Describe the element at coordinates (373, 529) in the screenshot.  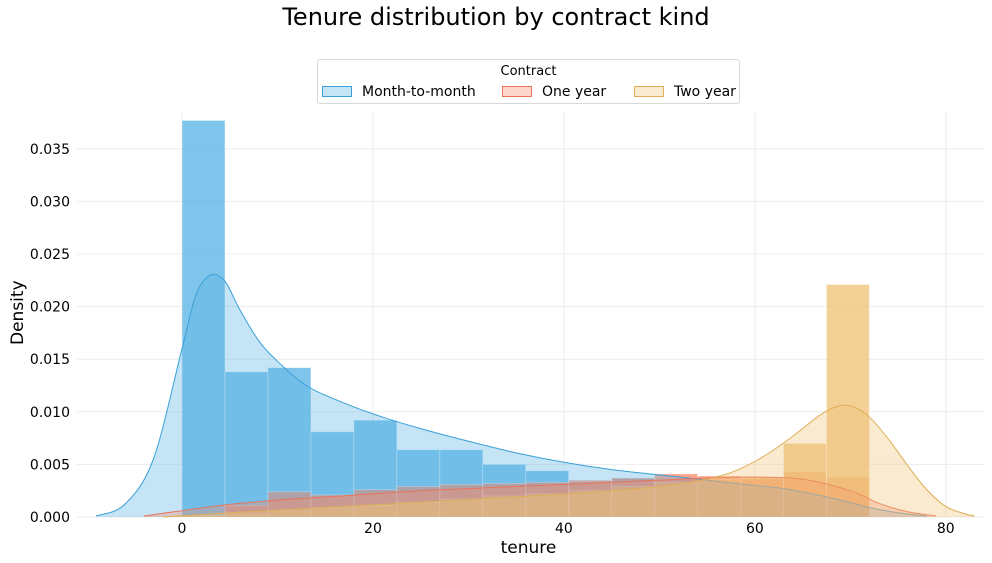
I see `x-tick-label: 20` at that location.